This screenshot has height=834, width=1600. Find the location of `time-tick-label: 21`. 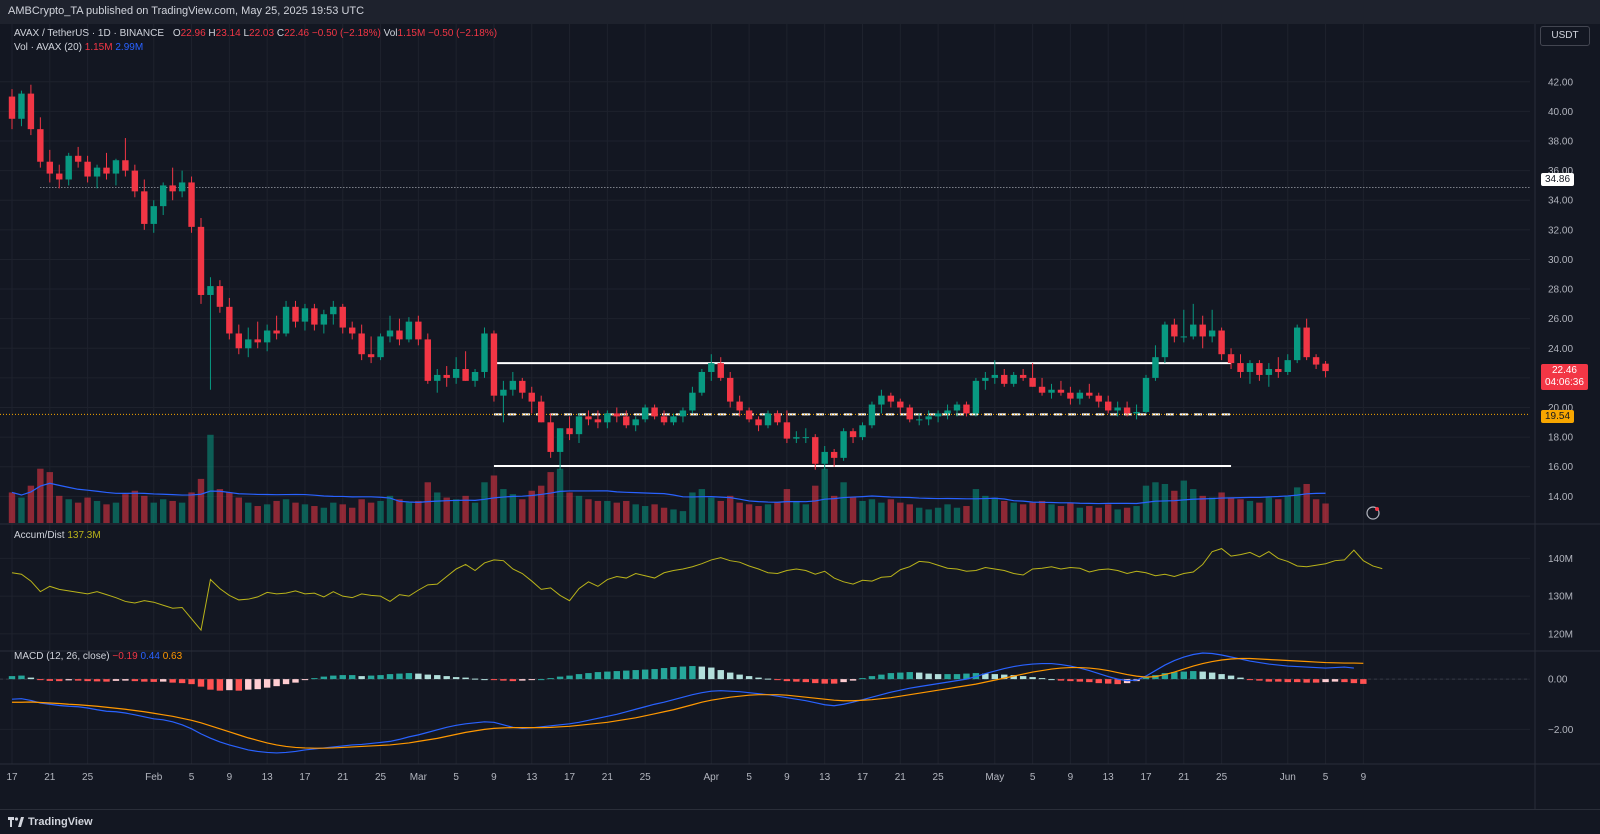

time-tick-label: 21 is located at coordinates (343, 777).